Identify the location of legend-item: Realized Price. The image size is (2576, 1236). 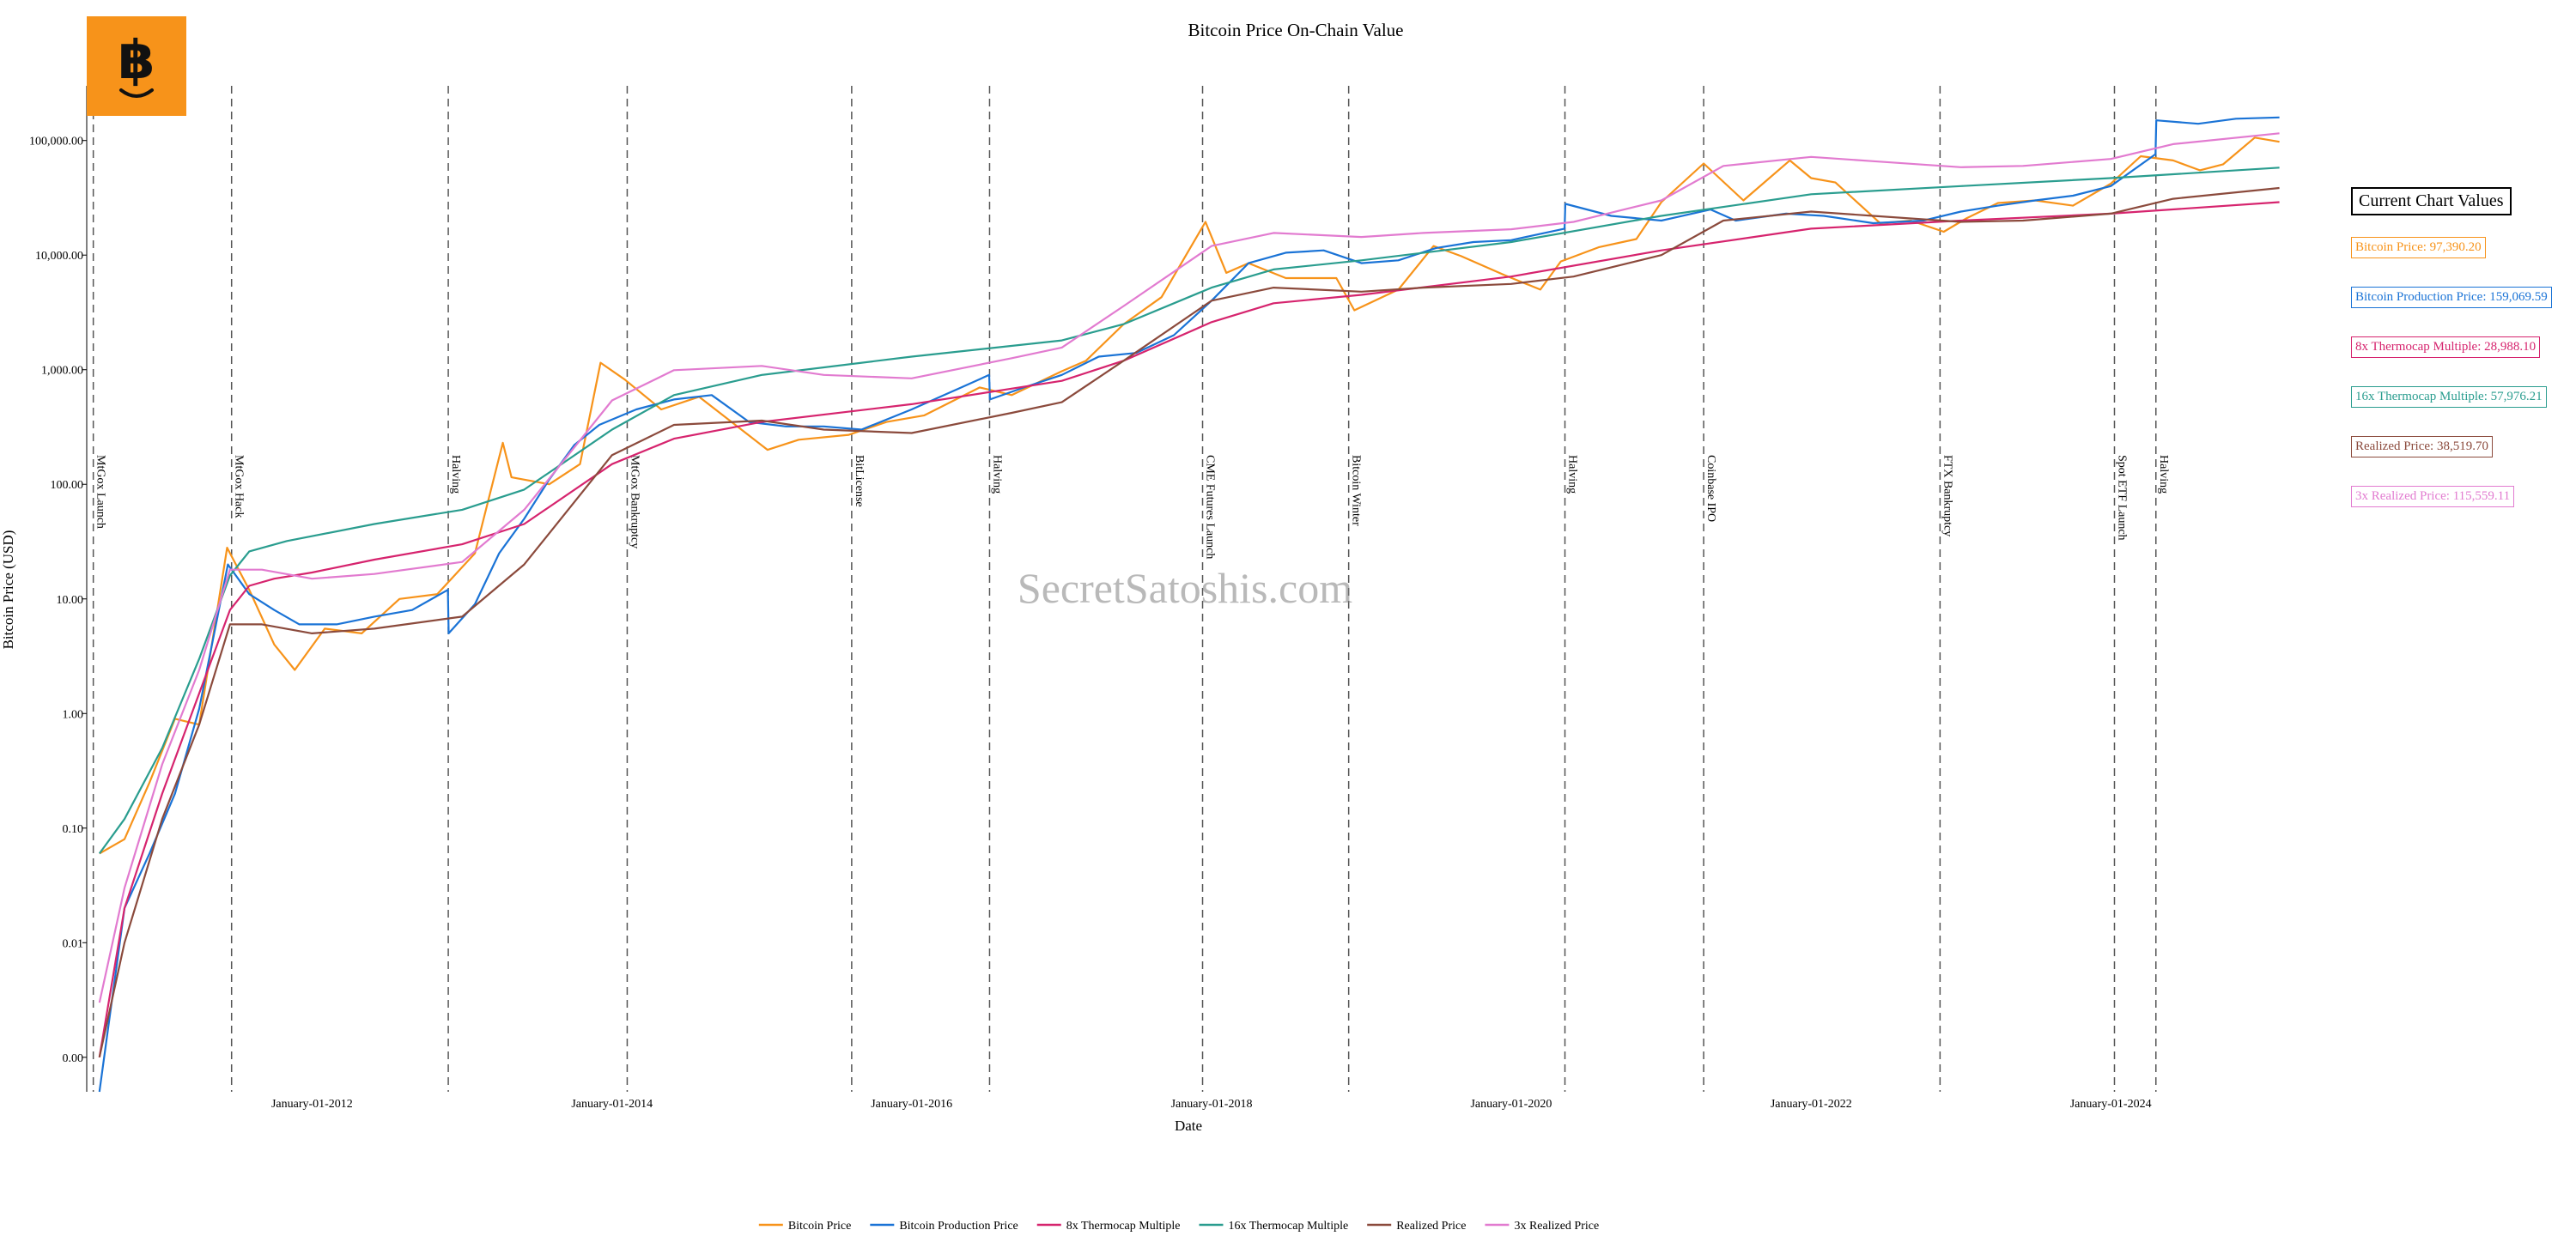
(1416, 1226).